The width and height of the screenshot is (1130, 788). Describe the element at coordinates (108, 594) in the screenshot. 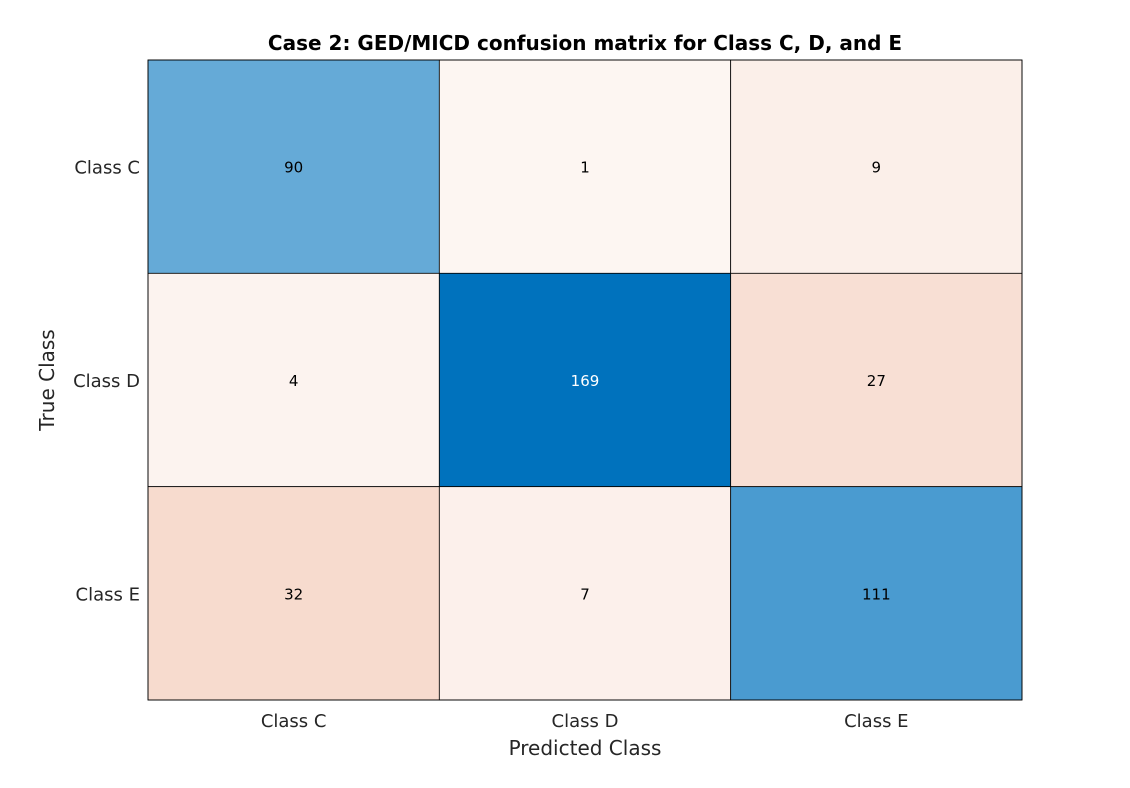

I see `y-tick-label: Class E` at that location.